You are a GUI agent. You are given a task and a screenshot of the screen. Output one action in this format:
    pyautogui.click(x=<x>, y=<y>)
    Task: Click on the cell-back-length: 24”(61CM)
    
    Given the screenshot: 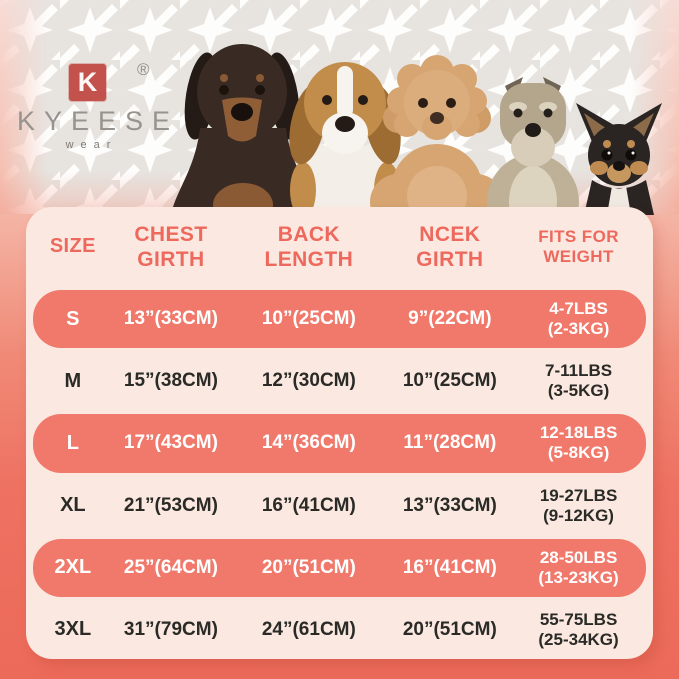 What is the action you would take?
    pyautogui.click(x=308, y=629)
    